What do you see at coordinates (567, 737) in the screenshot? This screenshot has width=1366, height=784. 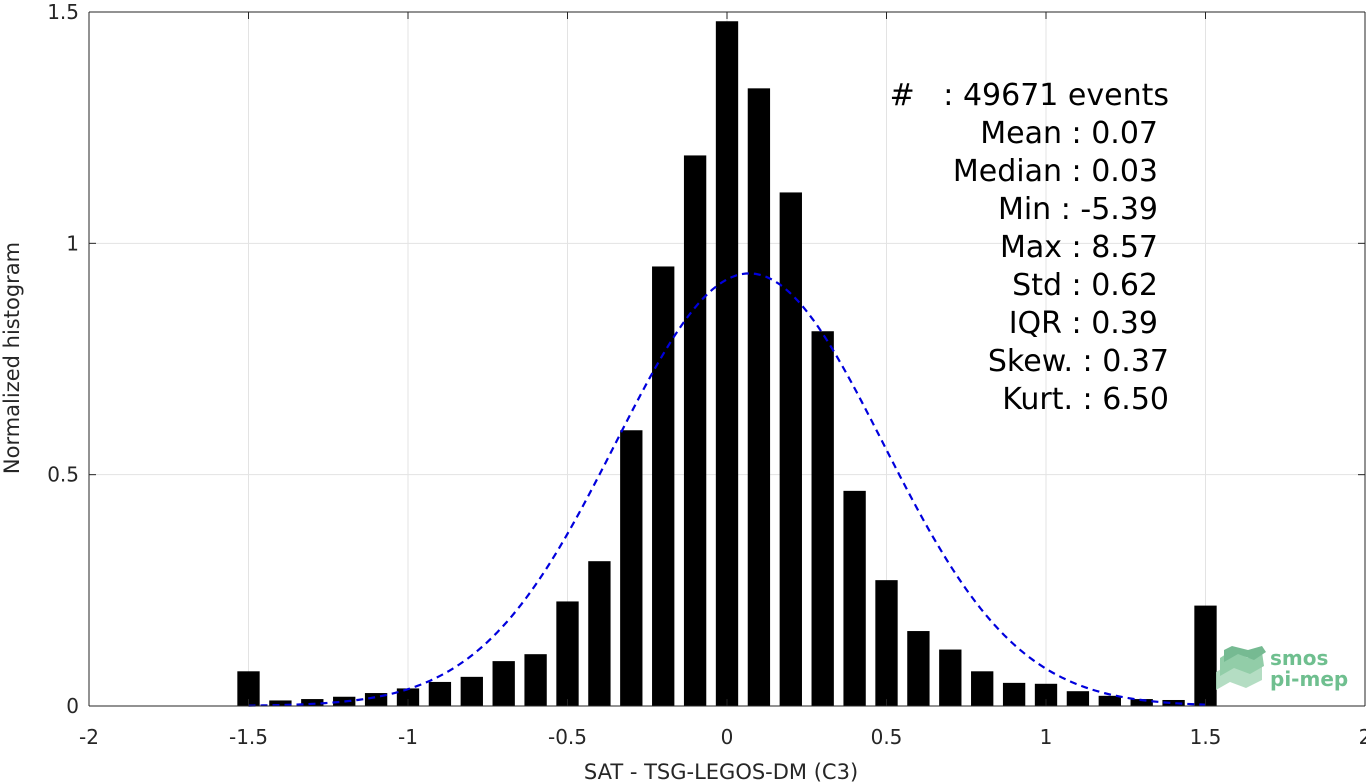 I see `x-tick-label: -0.5` at bounding box center [567, 737].